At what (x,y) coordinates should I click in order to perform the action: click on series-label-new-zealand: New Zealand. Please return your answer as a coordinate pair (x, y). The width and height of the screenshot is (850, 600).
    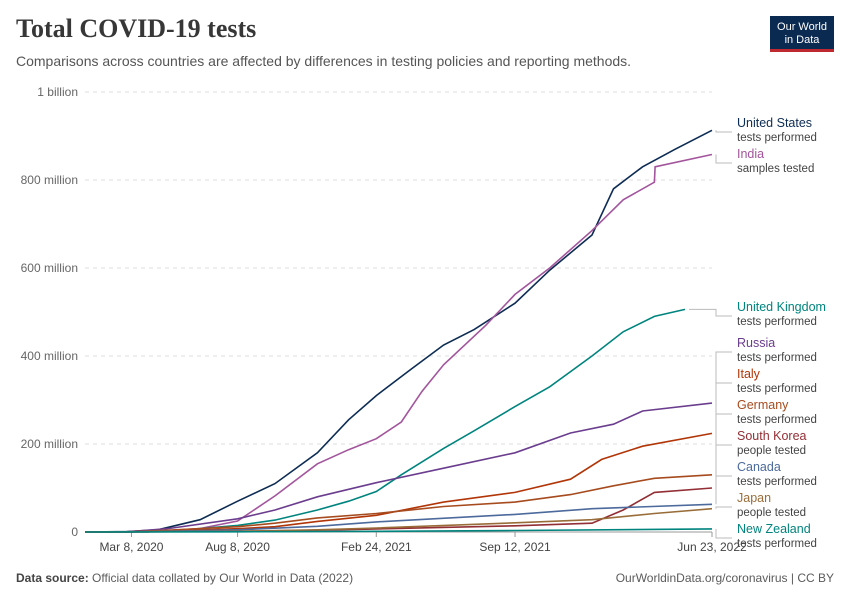
    Looking at the image, I should click on (774, 529).